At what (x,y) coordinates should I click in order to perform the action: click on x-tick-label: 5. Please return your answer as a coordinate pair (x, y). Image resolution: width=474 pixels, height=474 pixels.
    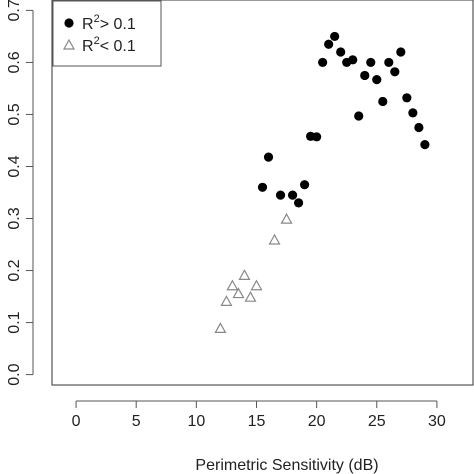
    Looking at the image, I should click on (136, 421).